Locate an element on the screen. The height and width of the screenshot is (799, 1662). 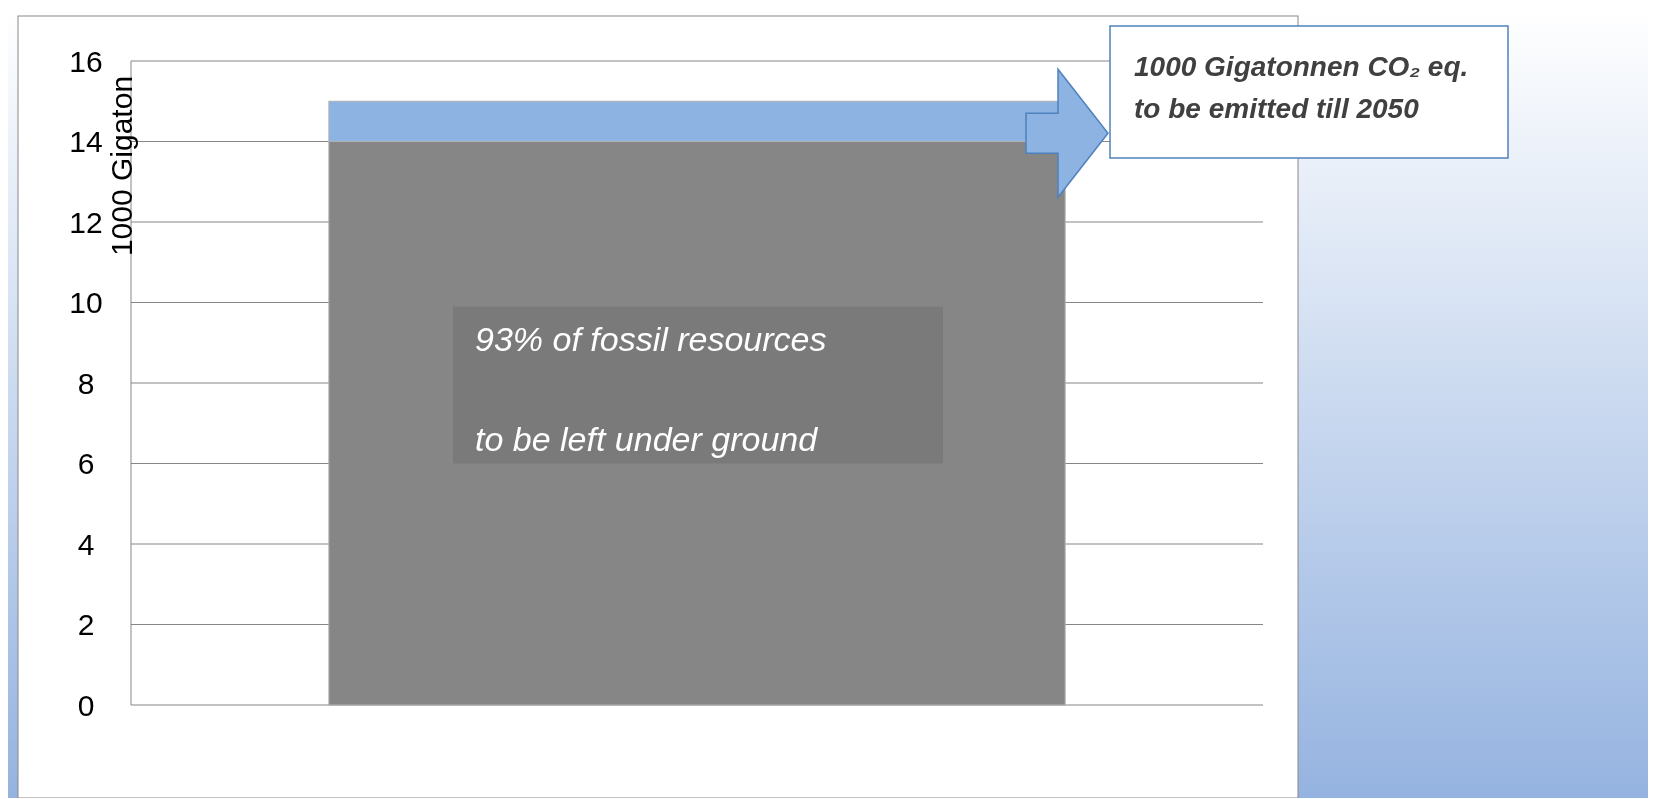
y-tick-label: 8 is located at coordinates (86, 383).